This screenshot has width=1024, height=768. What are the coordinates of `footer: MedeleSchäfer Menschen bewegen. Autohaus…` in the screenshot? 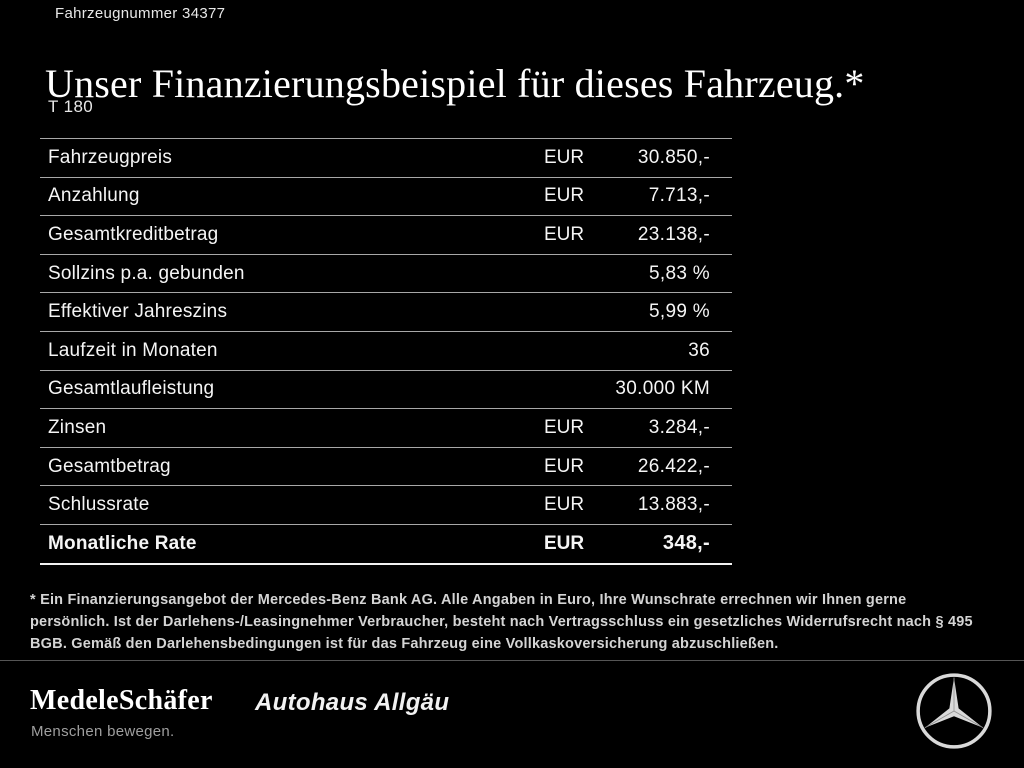 It's located at (512, 714).